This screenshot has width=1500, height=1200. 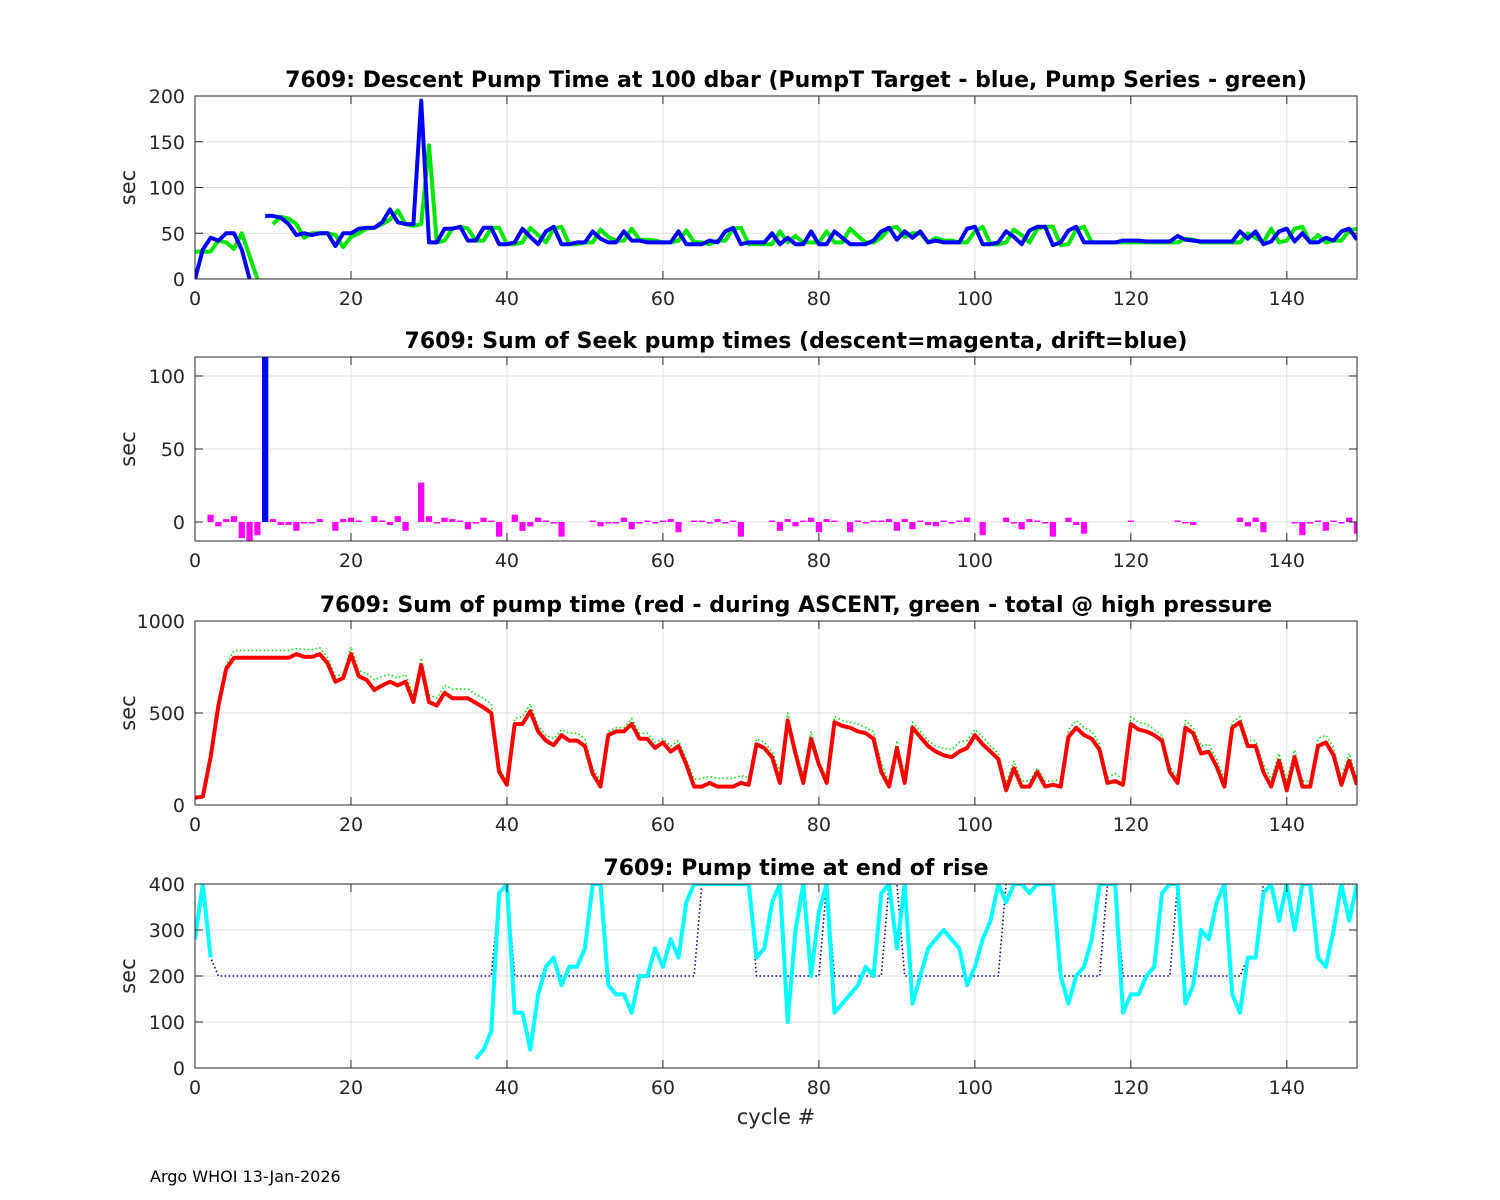 What do you see at coordinates (173, 450) in the screenshot?
I see `y-tick-label: 50` at bounding box center [173, 450].